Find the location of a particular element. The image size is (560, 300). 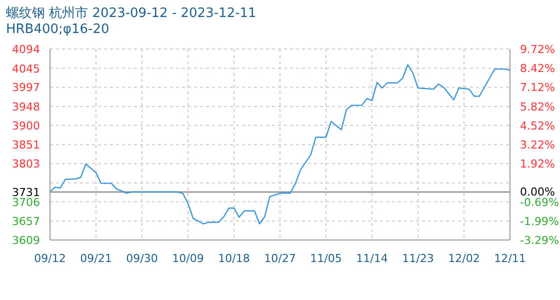

chart-title: 螺纹钢 杭州市 2023-09-12 - 2023-12-11 is located at coordinates (131, 13).